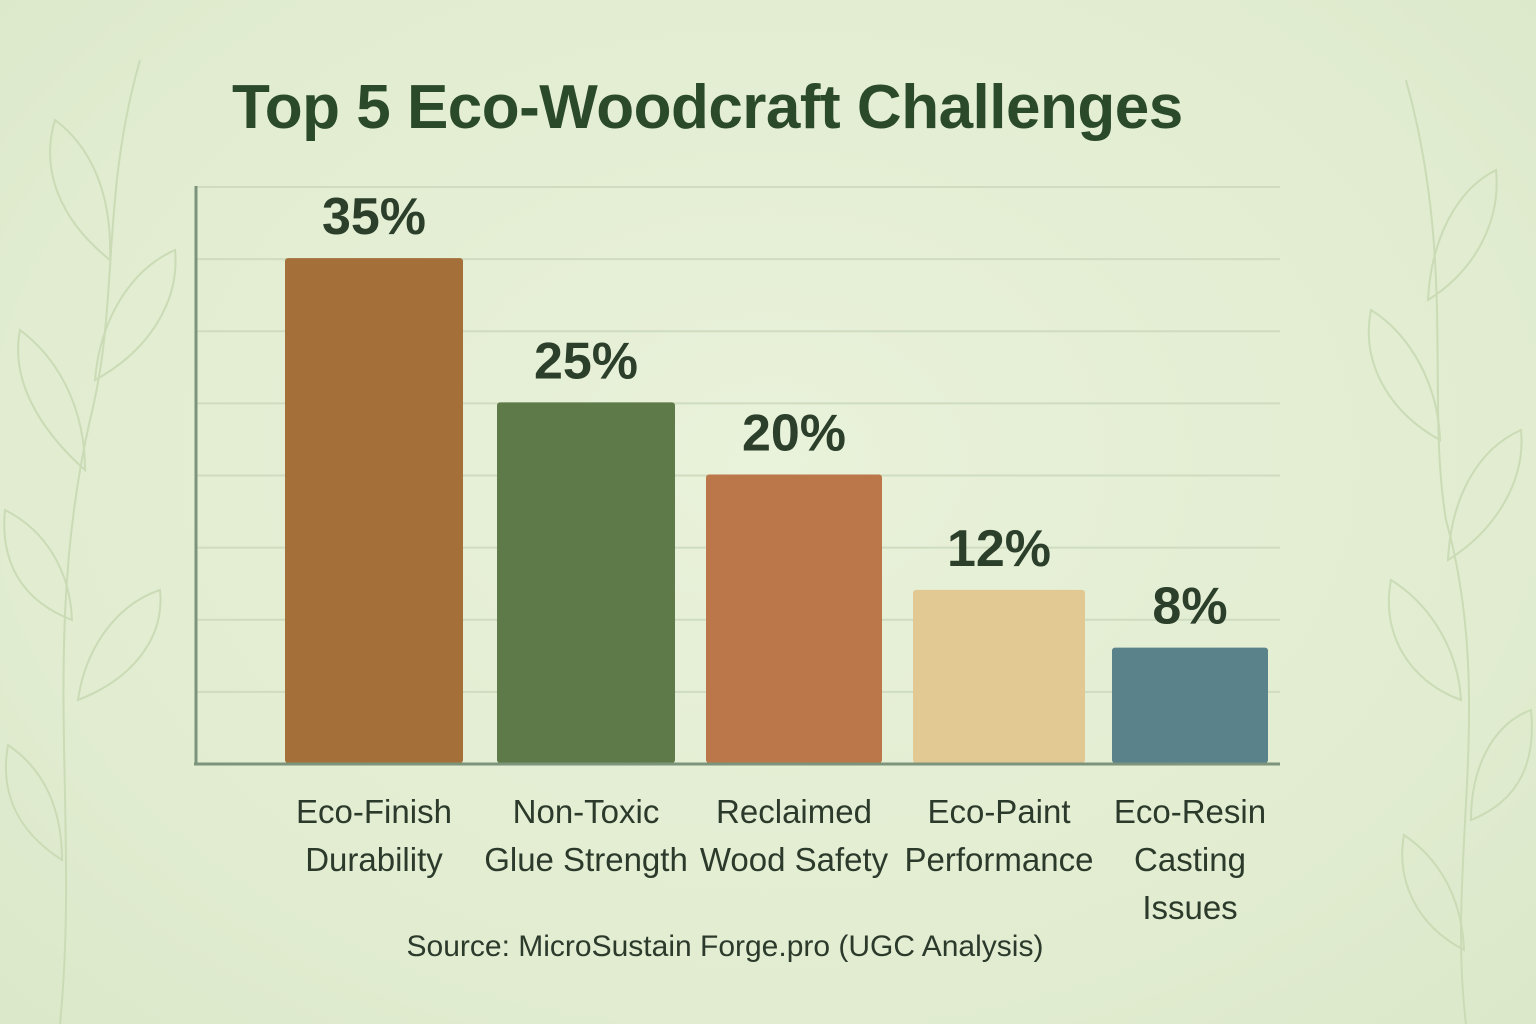  I want to click on x-tick-label-line: Wood Safety, so click(794, 859).